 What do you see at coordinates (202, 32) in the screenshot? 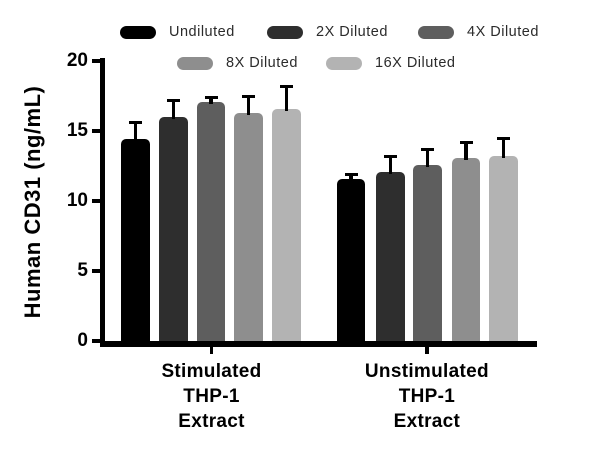
I see `legend-label: Undiluted` at bounding box center [202, 32].